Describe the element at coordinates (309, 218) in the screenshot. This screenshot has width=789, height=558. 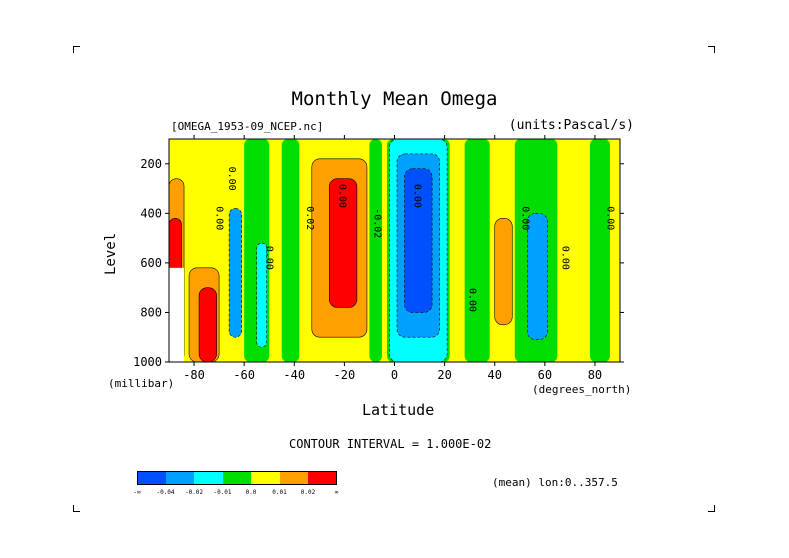
I see `contour-label: 0.02` at that location.